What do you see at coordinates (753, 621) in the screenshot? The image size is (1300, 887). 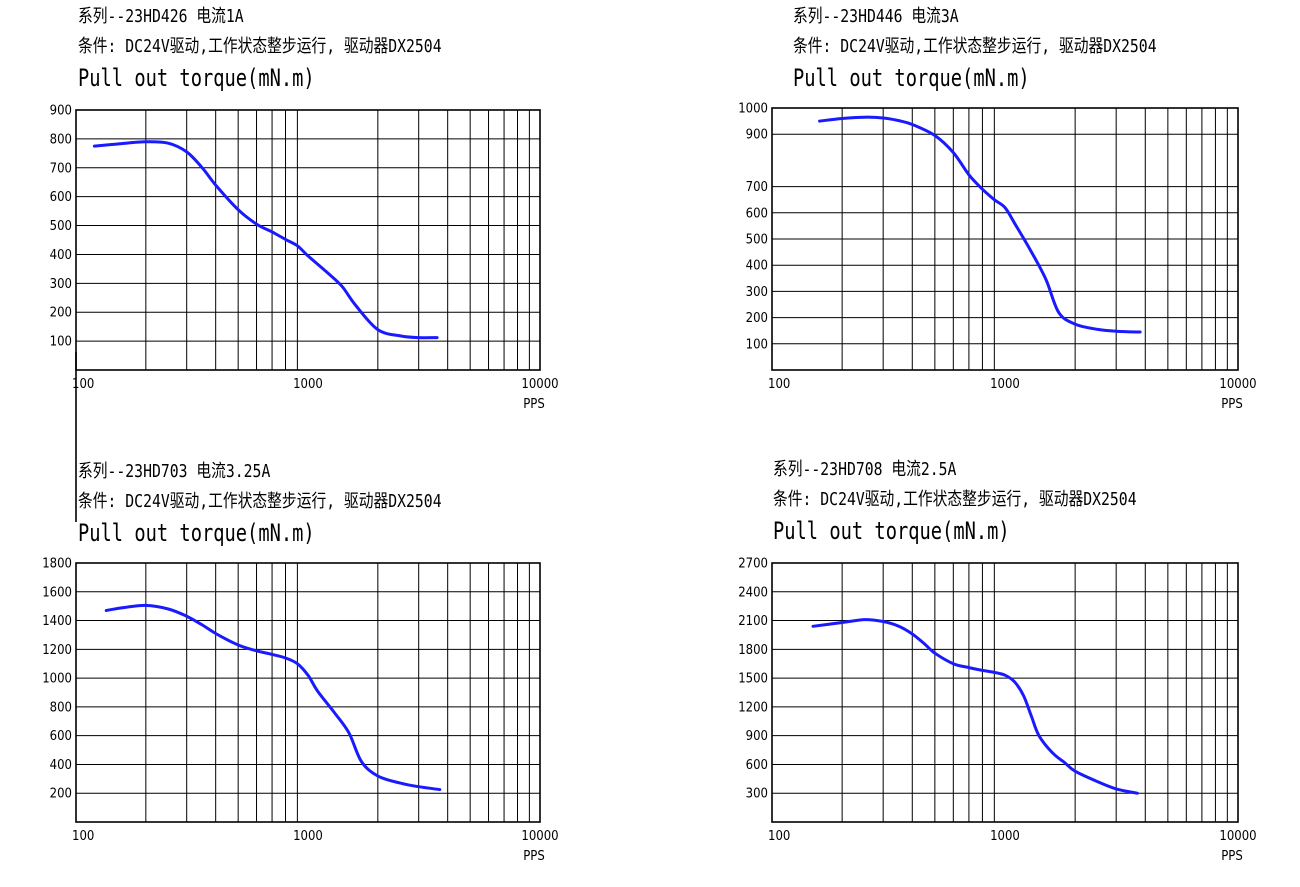 I see `y-tick-label: 2100` at bounding box center [753, 621].